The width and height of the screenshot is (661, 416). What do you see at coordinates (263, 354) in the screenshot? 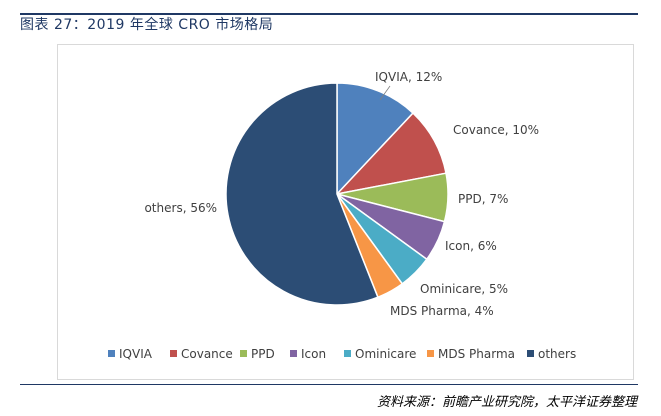
I see `legend-label-ppd: PPD` at bounding box center [263, 354].